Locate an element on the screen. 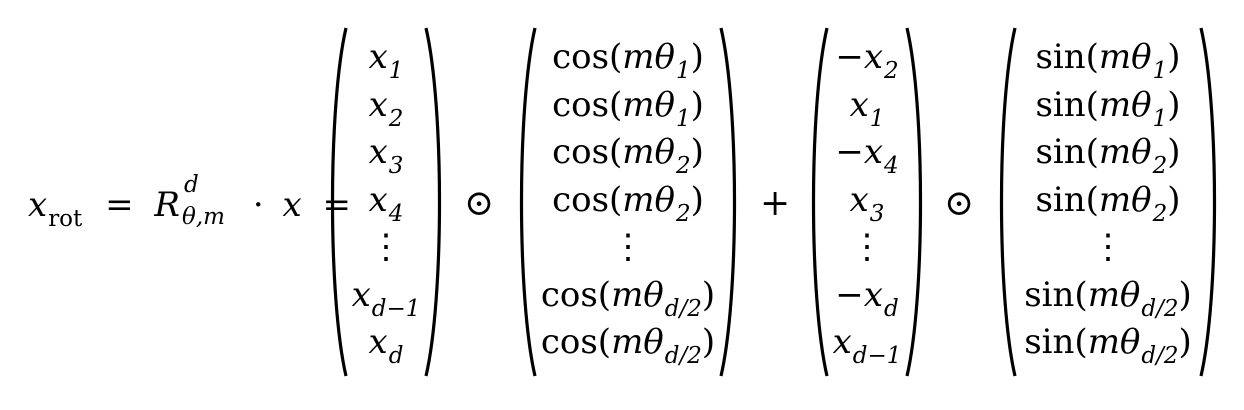 The image size is (1244, 410). vector-x-right-paren is located at coordinates (433, 202).